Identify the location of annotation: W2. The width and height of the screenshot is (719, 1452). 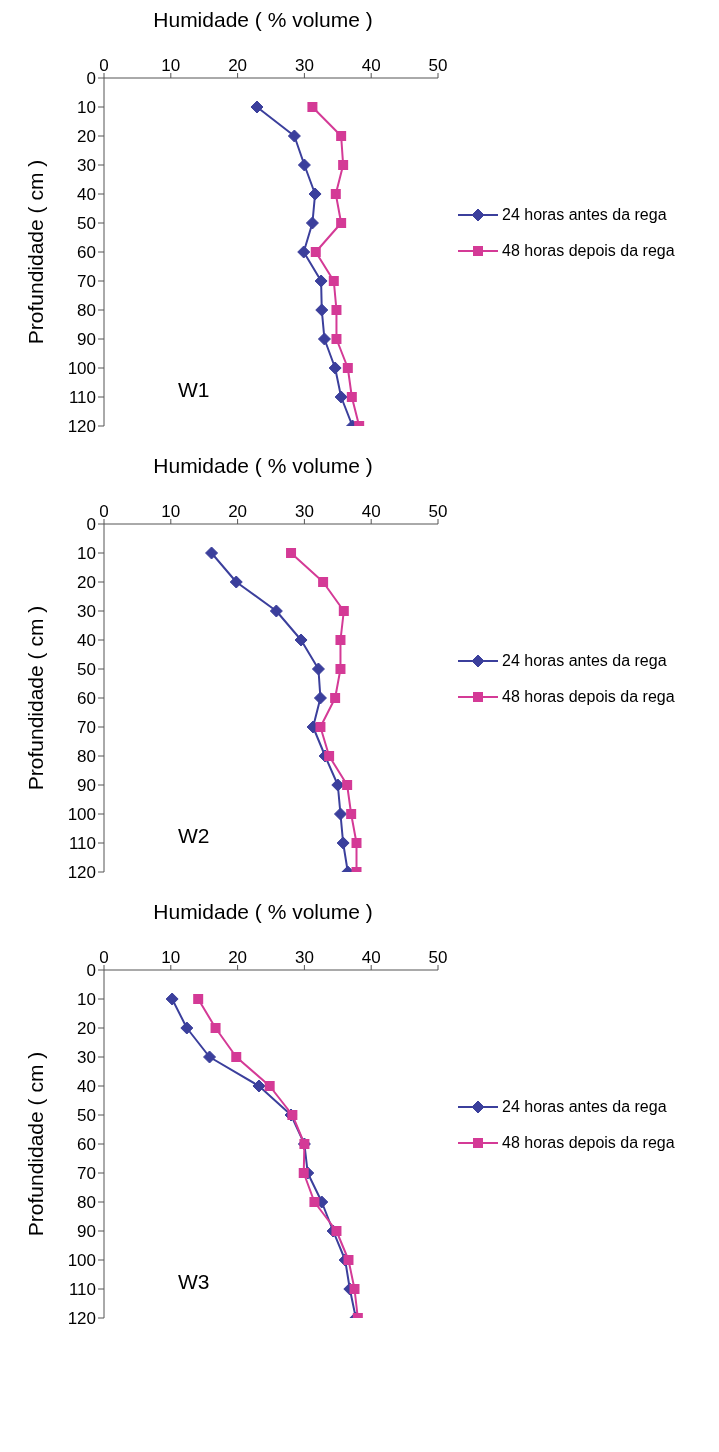
(194, 836).